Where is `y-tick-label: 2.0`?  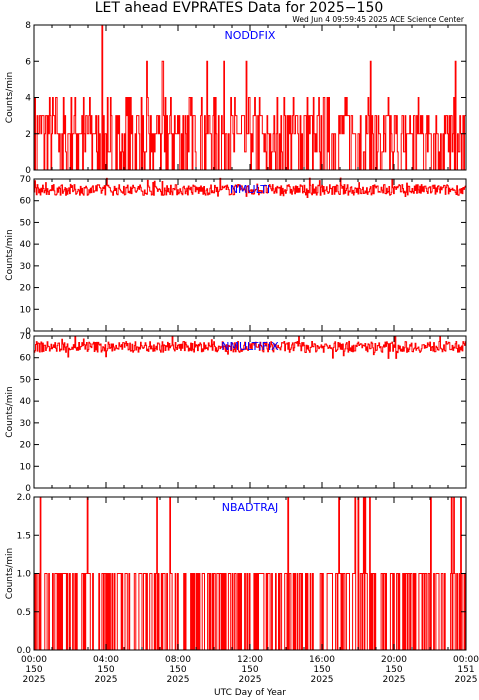
y-tick-label: 2.0 is located at coordinates (24, 498).